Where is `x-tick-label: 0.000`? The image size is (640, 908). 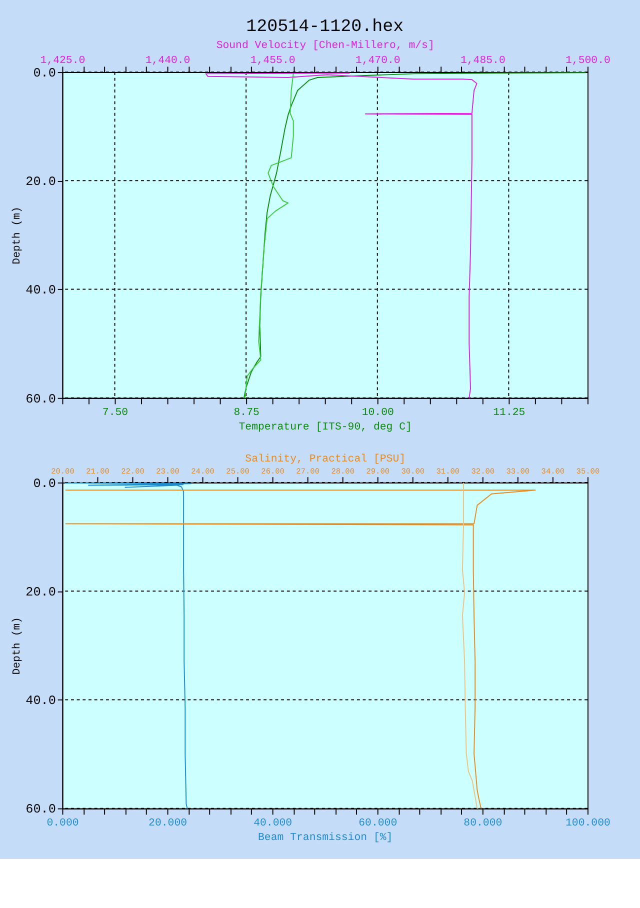 x-tick-label: 0.000 is located at coordinates (62, 823).